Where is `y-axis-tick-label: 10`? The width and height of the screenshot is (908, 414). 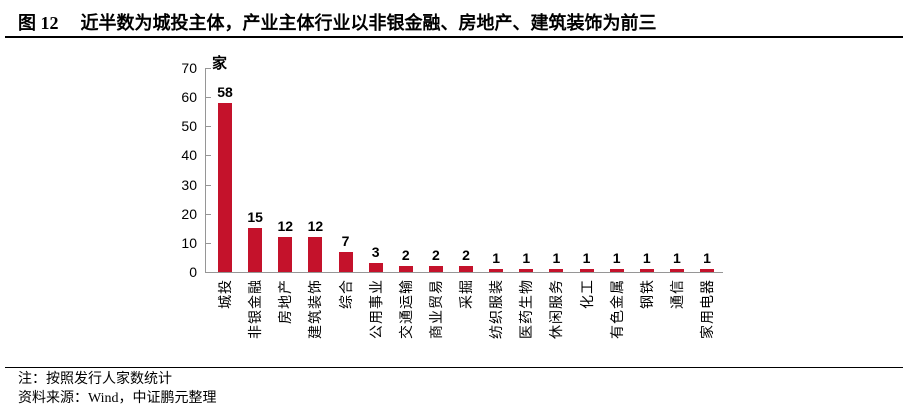 y-axis-tick-label: 10 is located at coordinates (189, 242).